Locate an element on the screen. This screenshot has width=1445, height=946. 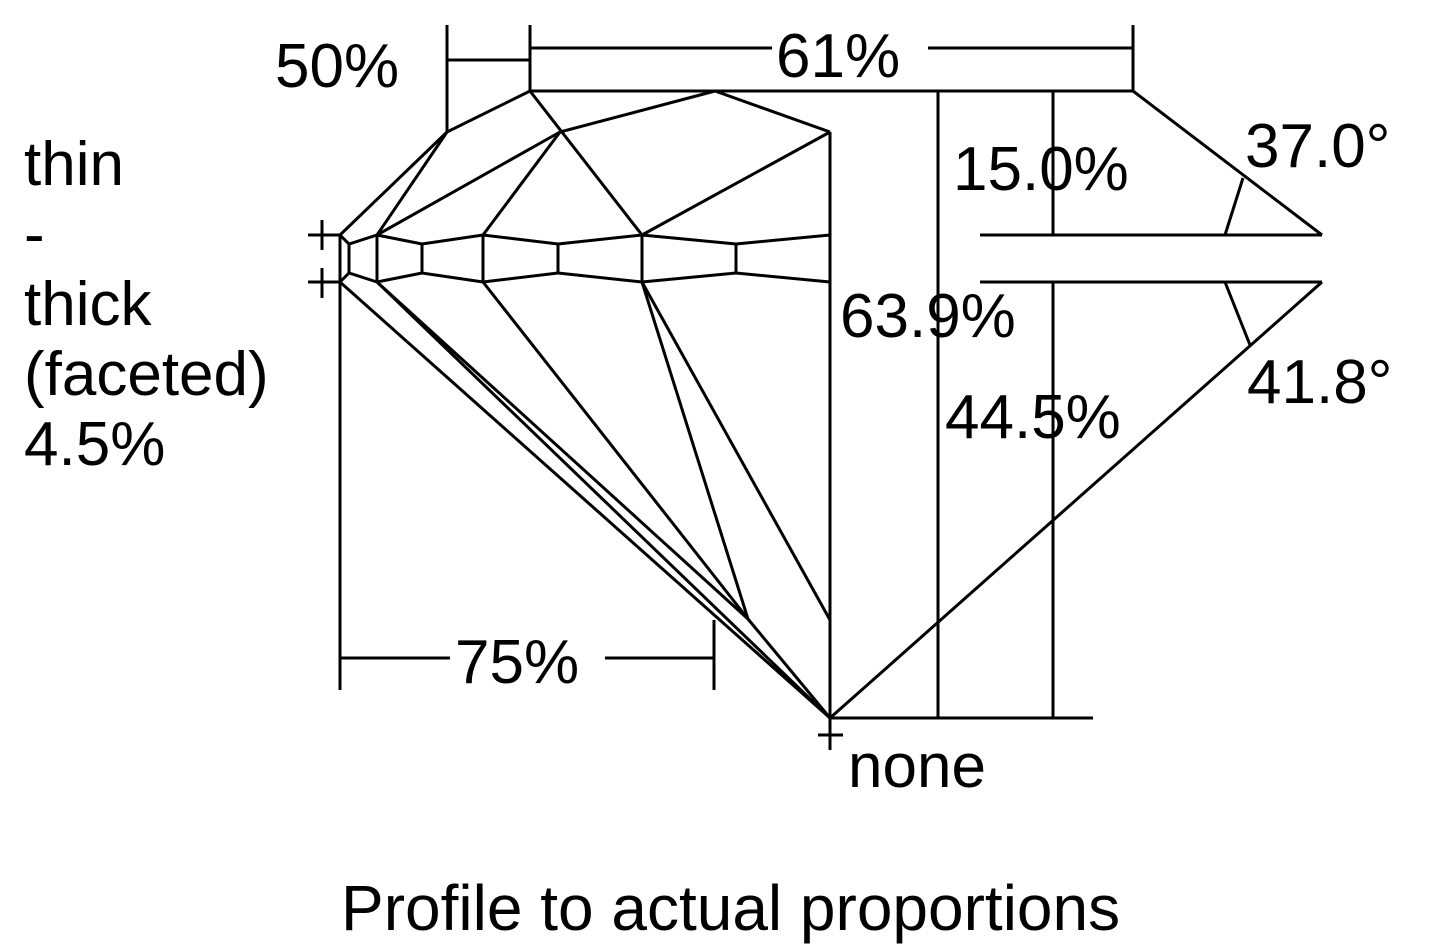
lower-half-label: 75% is located at coordinates (517, 662).